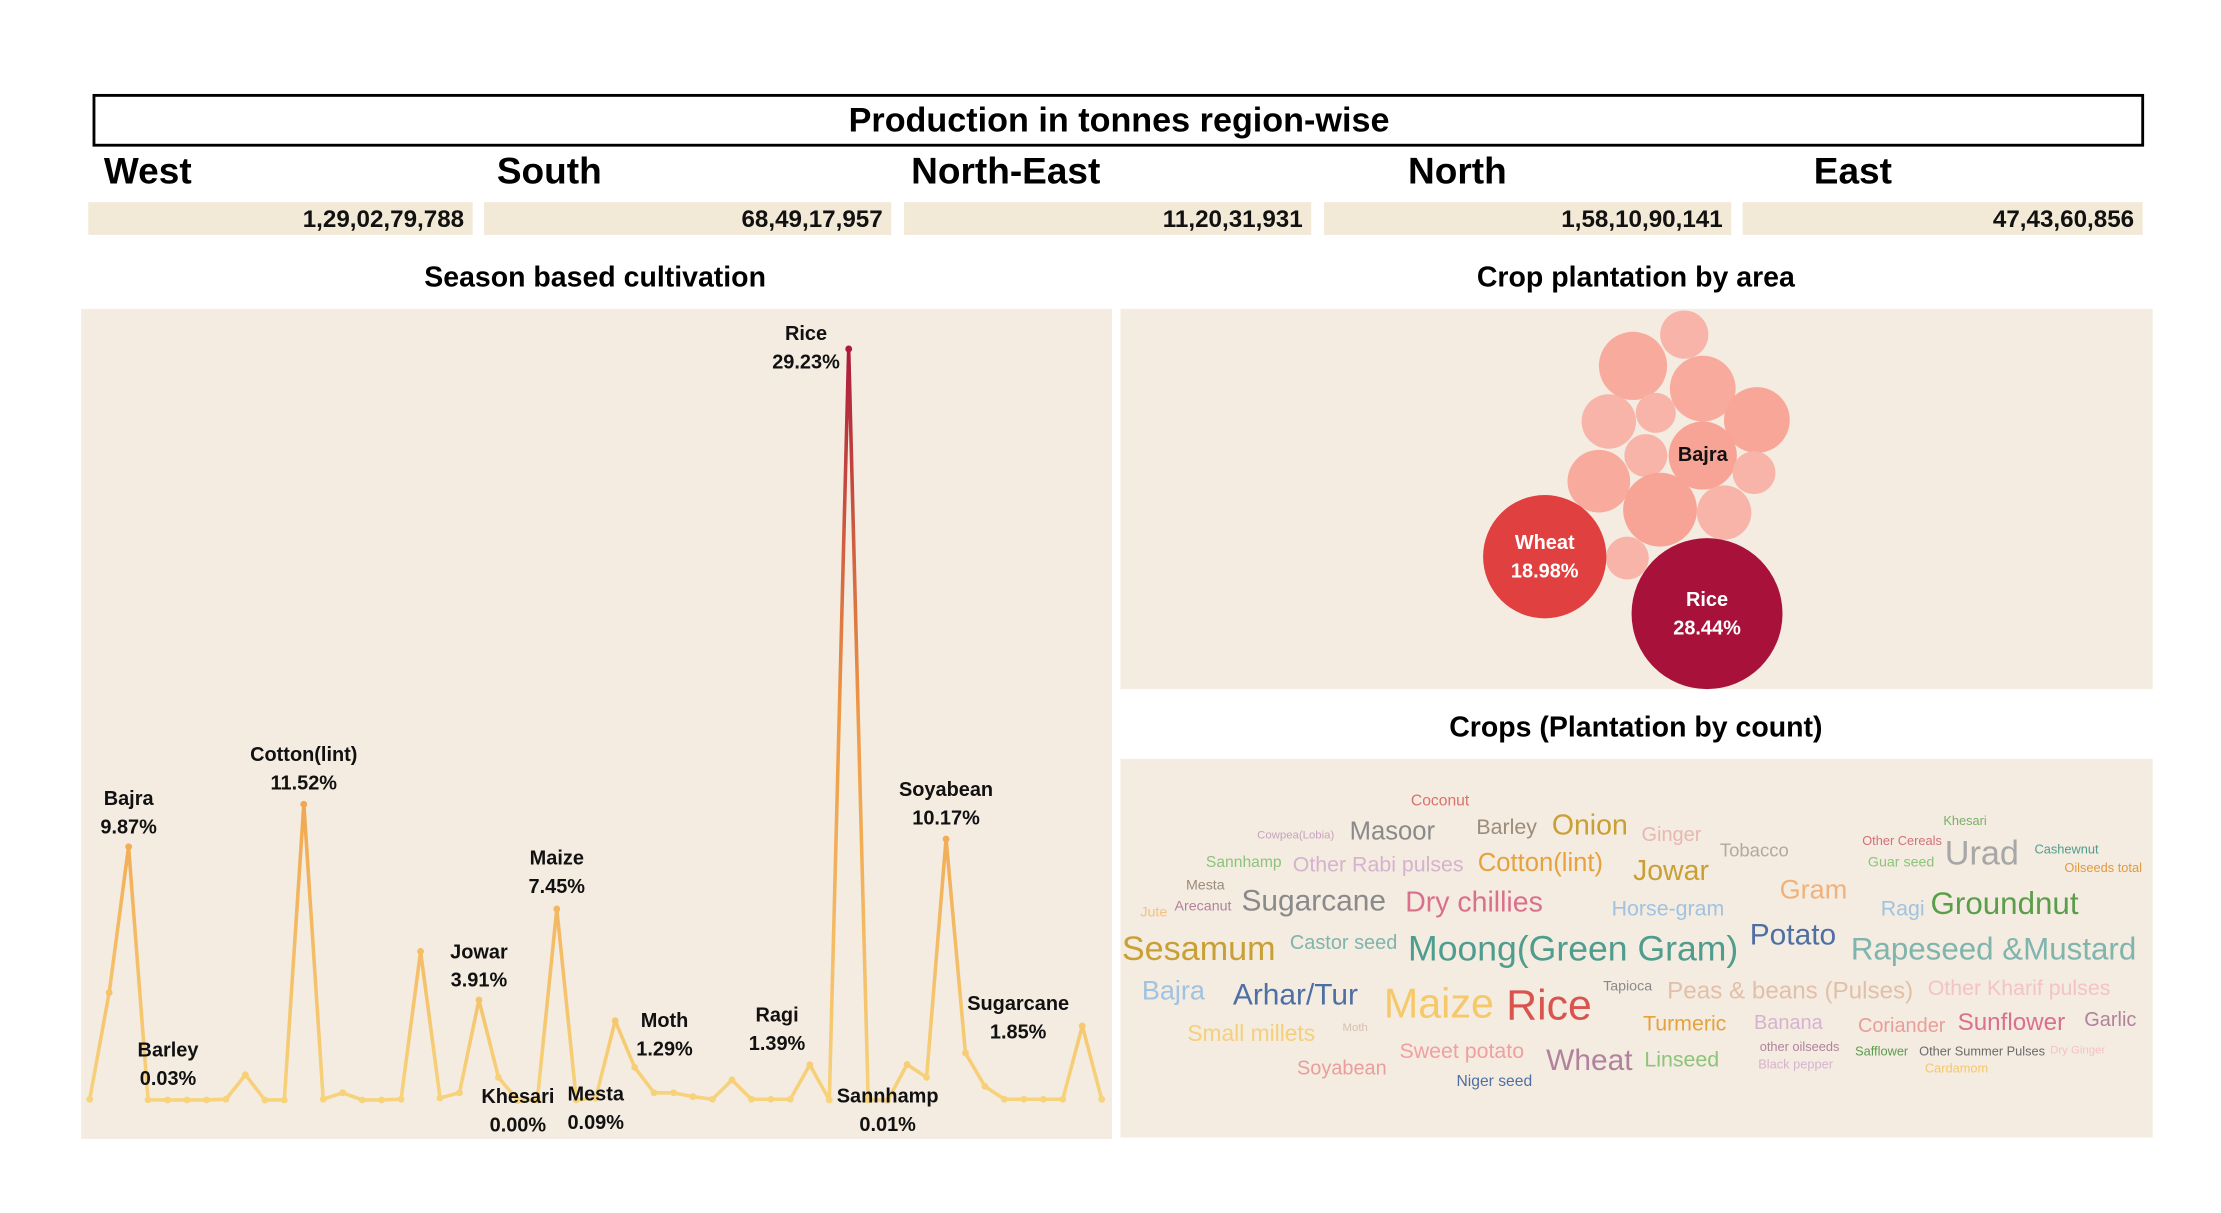  I want to click on word: Arhar/Tur, so click(1295, 994).